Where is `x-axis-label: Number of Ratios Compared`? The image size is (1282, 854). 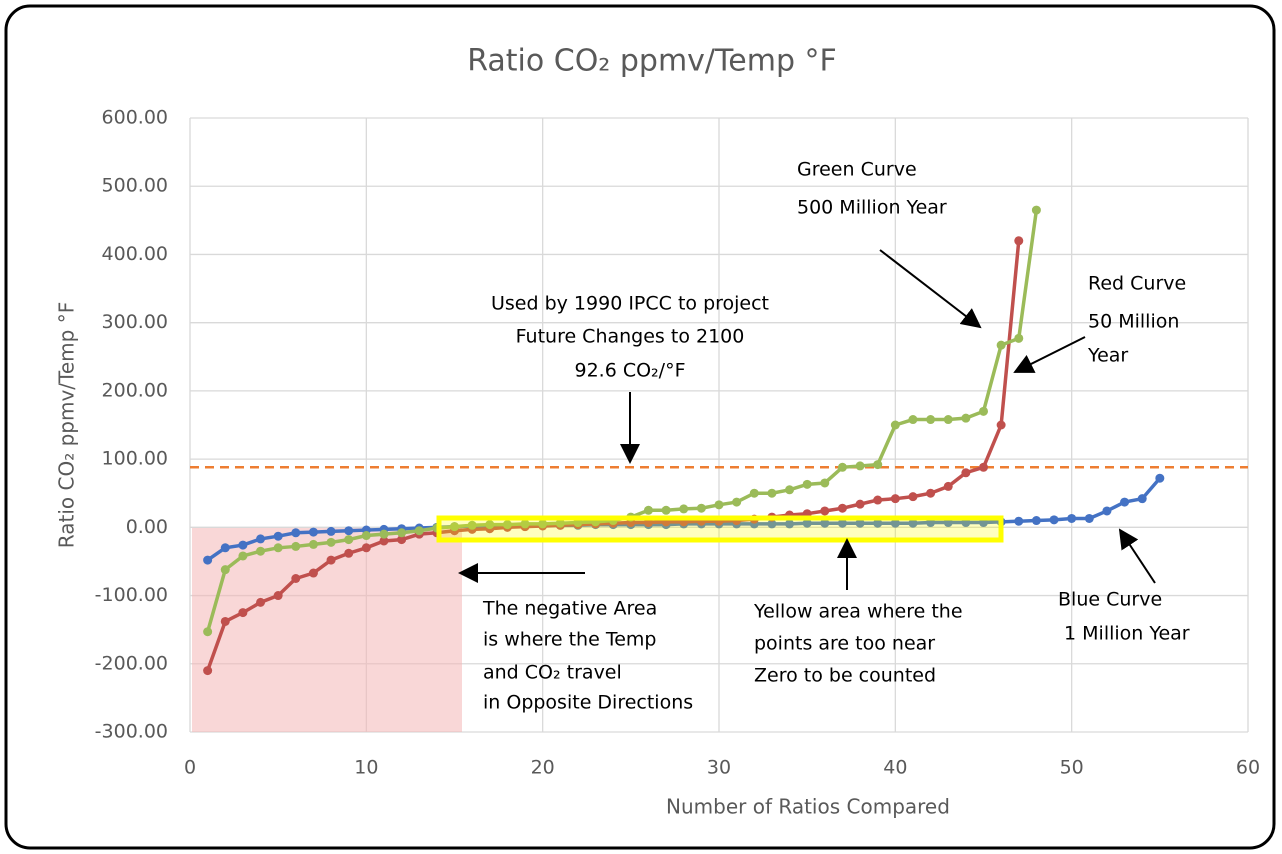
x-axis-label: Number of Ratios Compared is located at coordinates (808, 807).